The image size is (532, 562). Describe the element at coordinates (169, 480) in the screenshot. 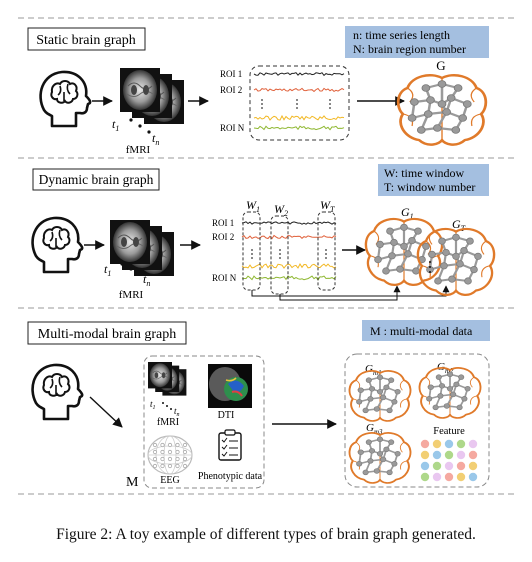

I see `multimodal-eeg-label: EEG` at that location.